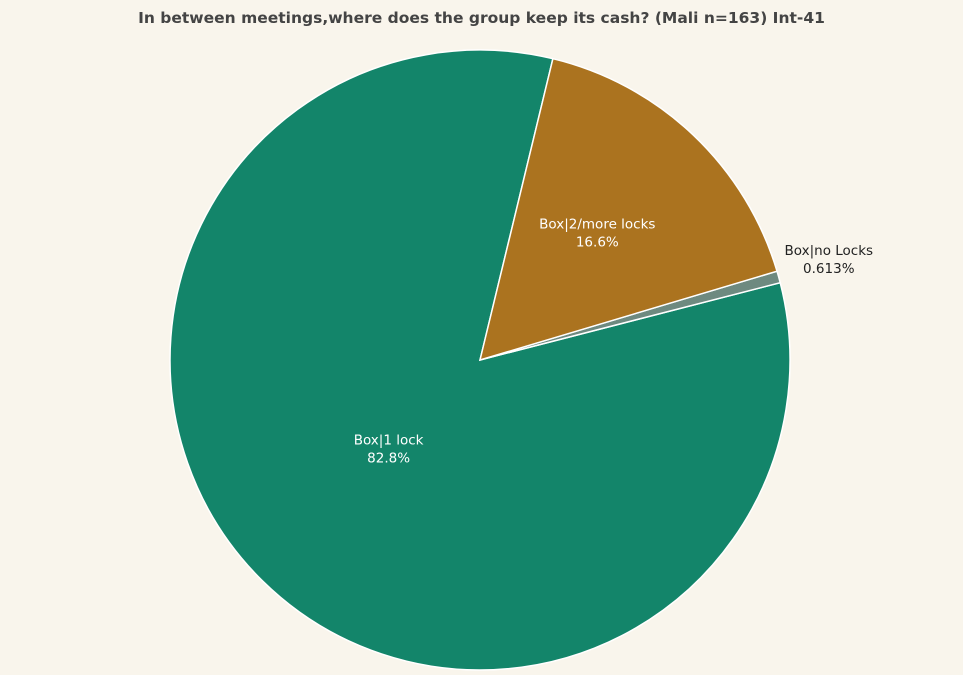 Image resolution: width=963 pixels, height=675 pixels. What do you see at coordinates (388, 459) in the screenshot?
I see `slice-value-0: 82.8%` at bounding box center [388, 459].